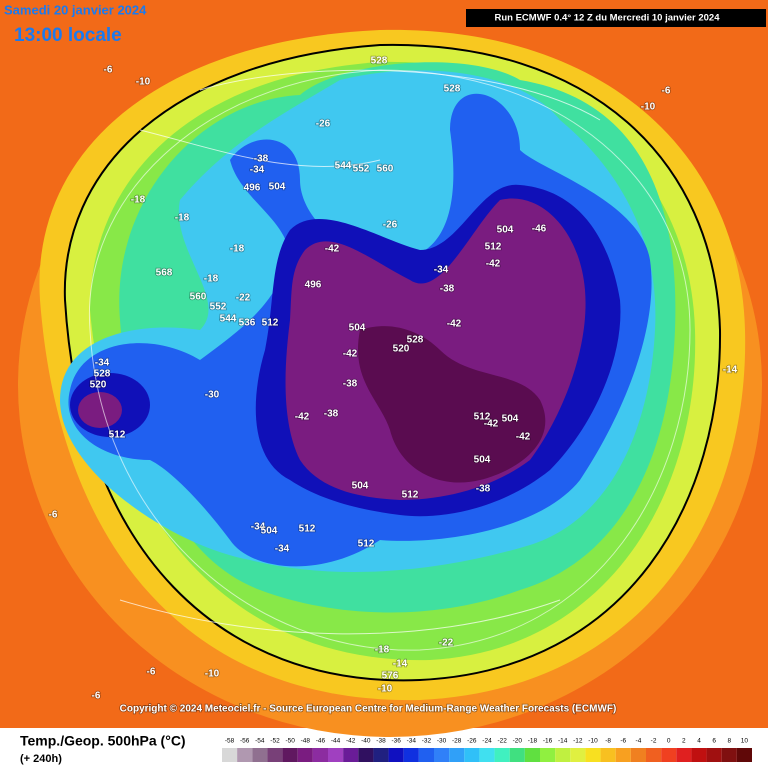  What do you see at coordinates (487, 741) in the screenshot?
I see `legend-tick-label: -24` at bounding box center [487, 741].